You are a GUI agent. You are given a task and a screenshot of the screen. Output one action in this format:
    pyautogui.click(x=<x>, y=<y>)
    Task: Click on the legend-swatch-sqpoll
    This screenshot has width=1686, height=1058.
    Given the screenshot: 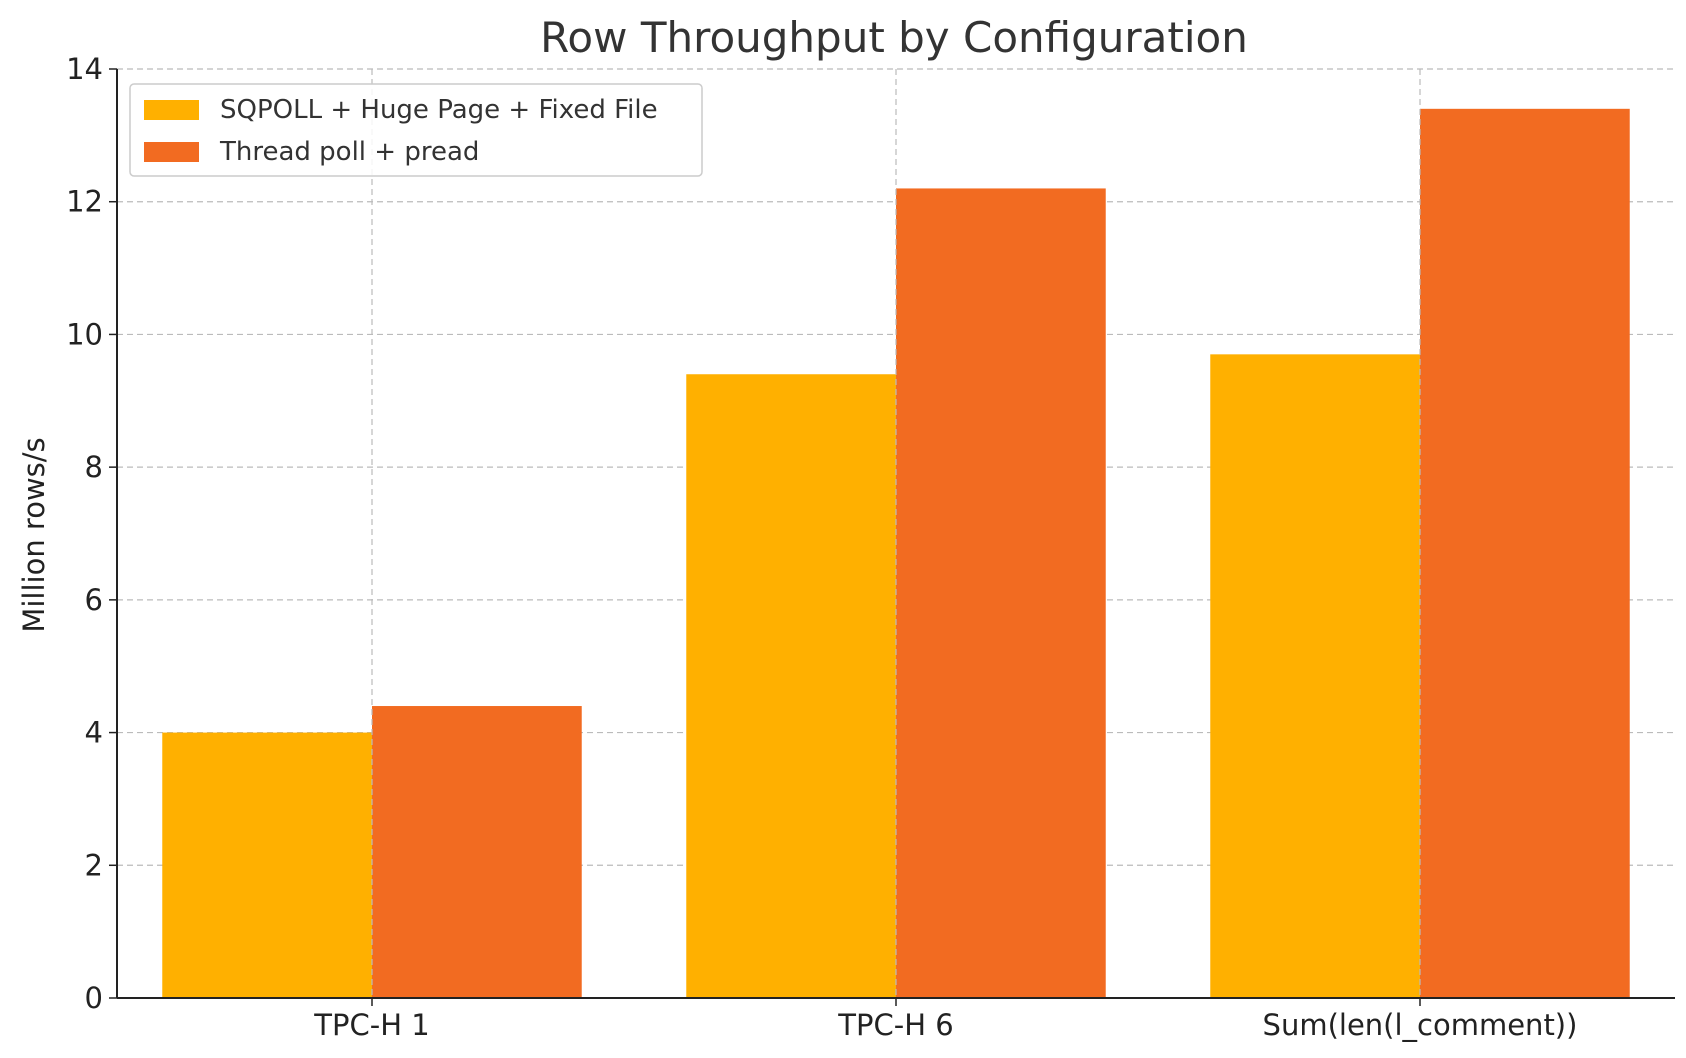 What is the action you would take?
    pyautogui.click(x=171, y=110)
    